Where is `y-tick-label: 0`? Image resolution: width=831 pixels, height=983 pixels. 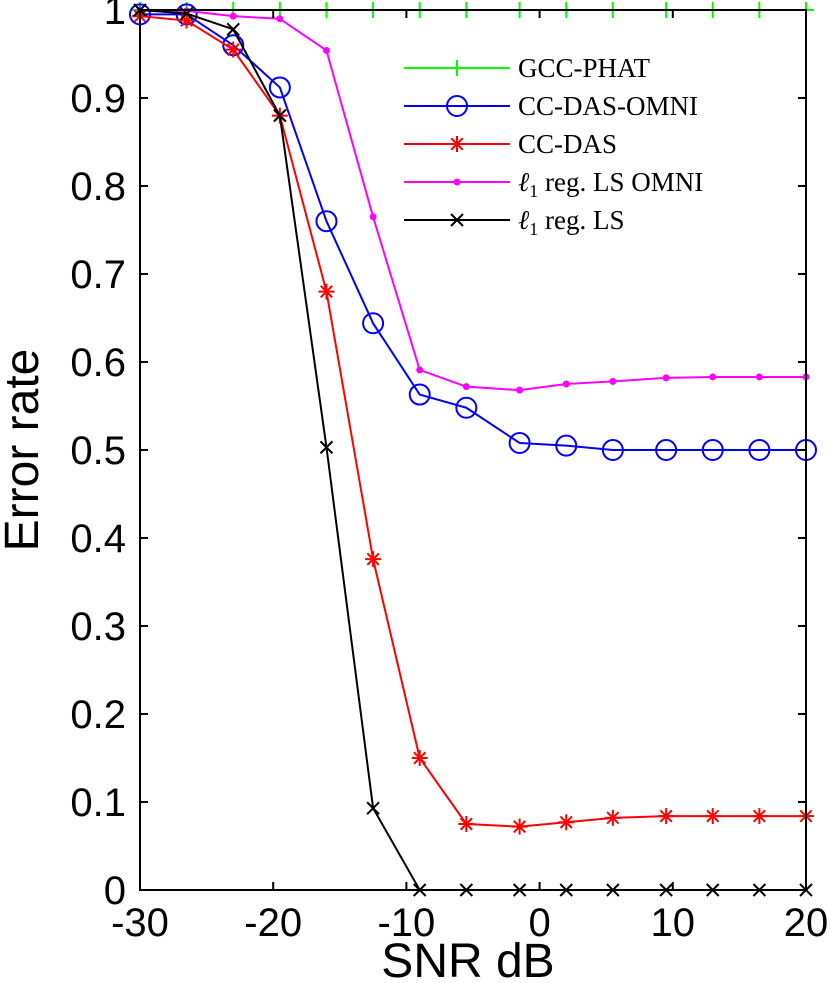 y-tick-label: 0 is located at coordinates (115, 891).